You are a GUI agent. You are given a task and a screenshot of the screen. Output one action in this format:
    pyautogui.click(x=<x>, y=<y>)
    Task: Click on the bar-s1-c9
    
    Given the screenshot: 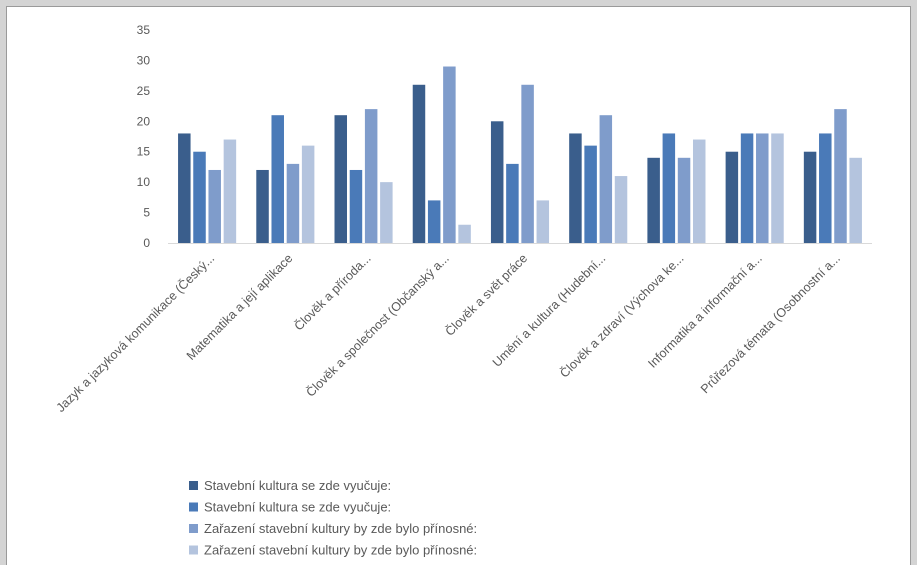 What is the action you would take?
    pyautogui.click(x=810, y=197)
    